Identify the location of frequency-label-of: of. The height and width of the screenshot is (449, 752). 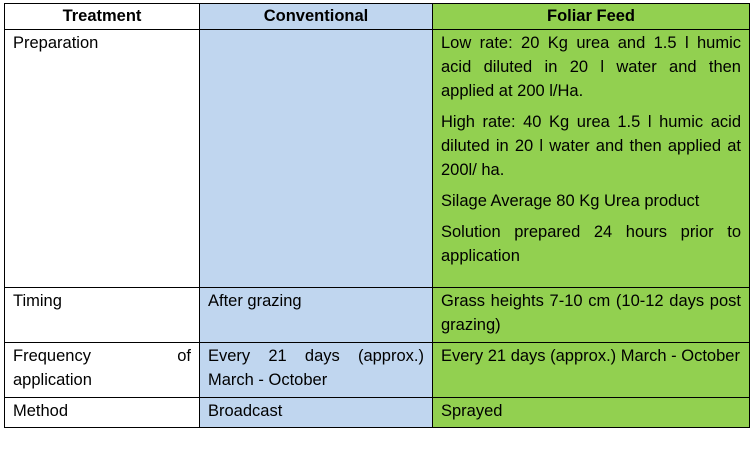
(184, 356).